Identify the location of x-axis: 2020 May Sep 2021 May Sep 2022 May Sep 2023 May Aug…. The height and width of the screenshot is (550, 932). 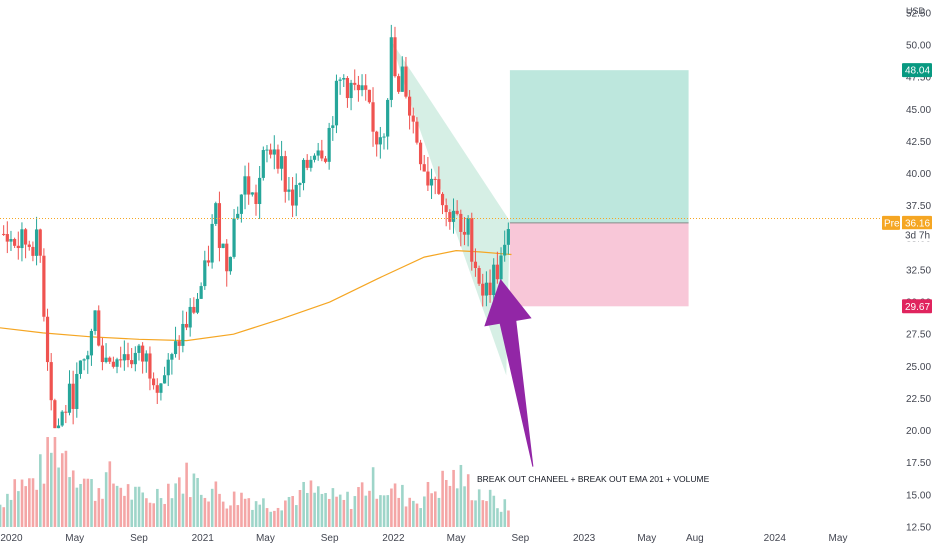
(423, 538).